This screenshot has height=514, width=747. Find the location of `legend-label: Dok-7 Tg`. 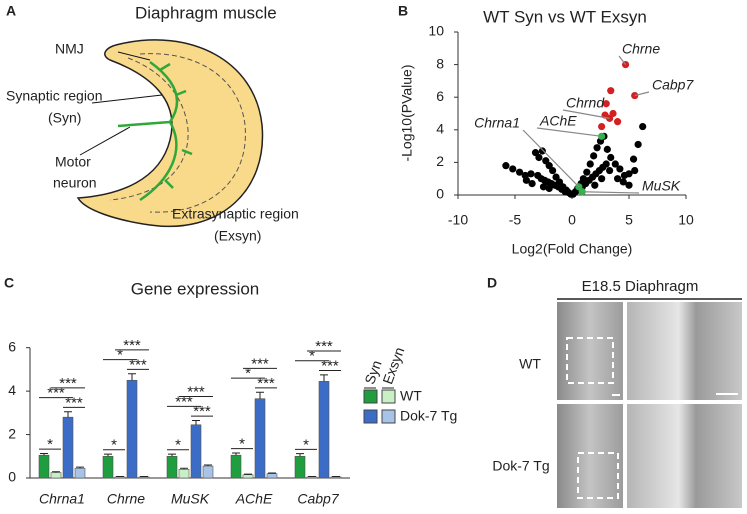

legend-label: Dok-7 Tg is located at coordinates (428, 416).